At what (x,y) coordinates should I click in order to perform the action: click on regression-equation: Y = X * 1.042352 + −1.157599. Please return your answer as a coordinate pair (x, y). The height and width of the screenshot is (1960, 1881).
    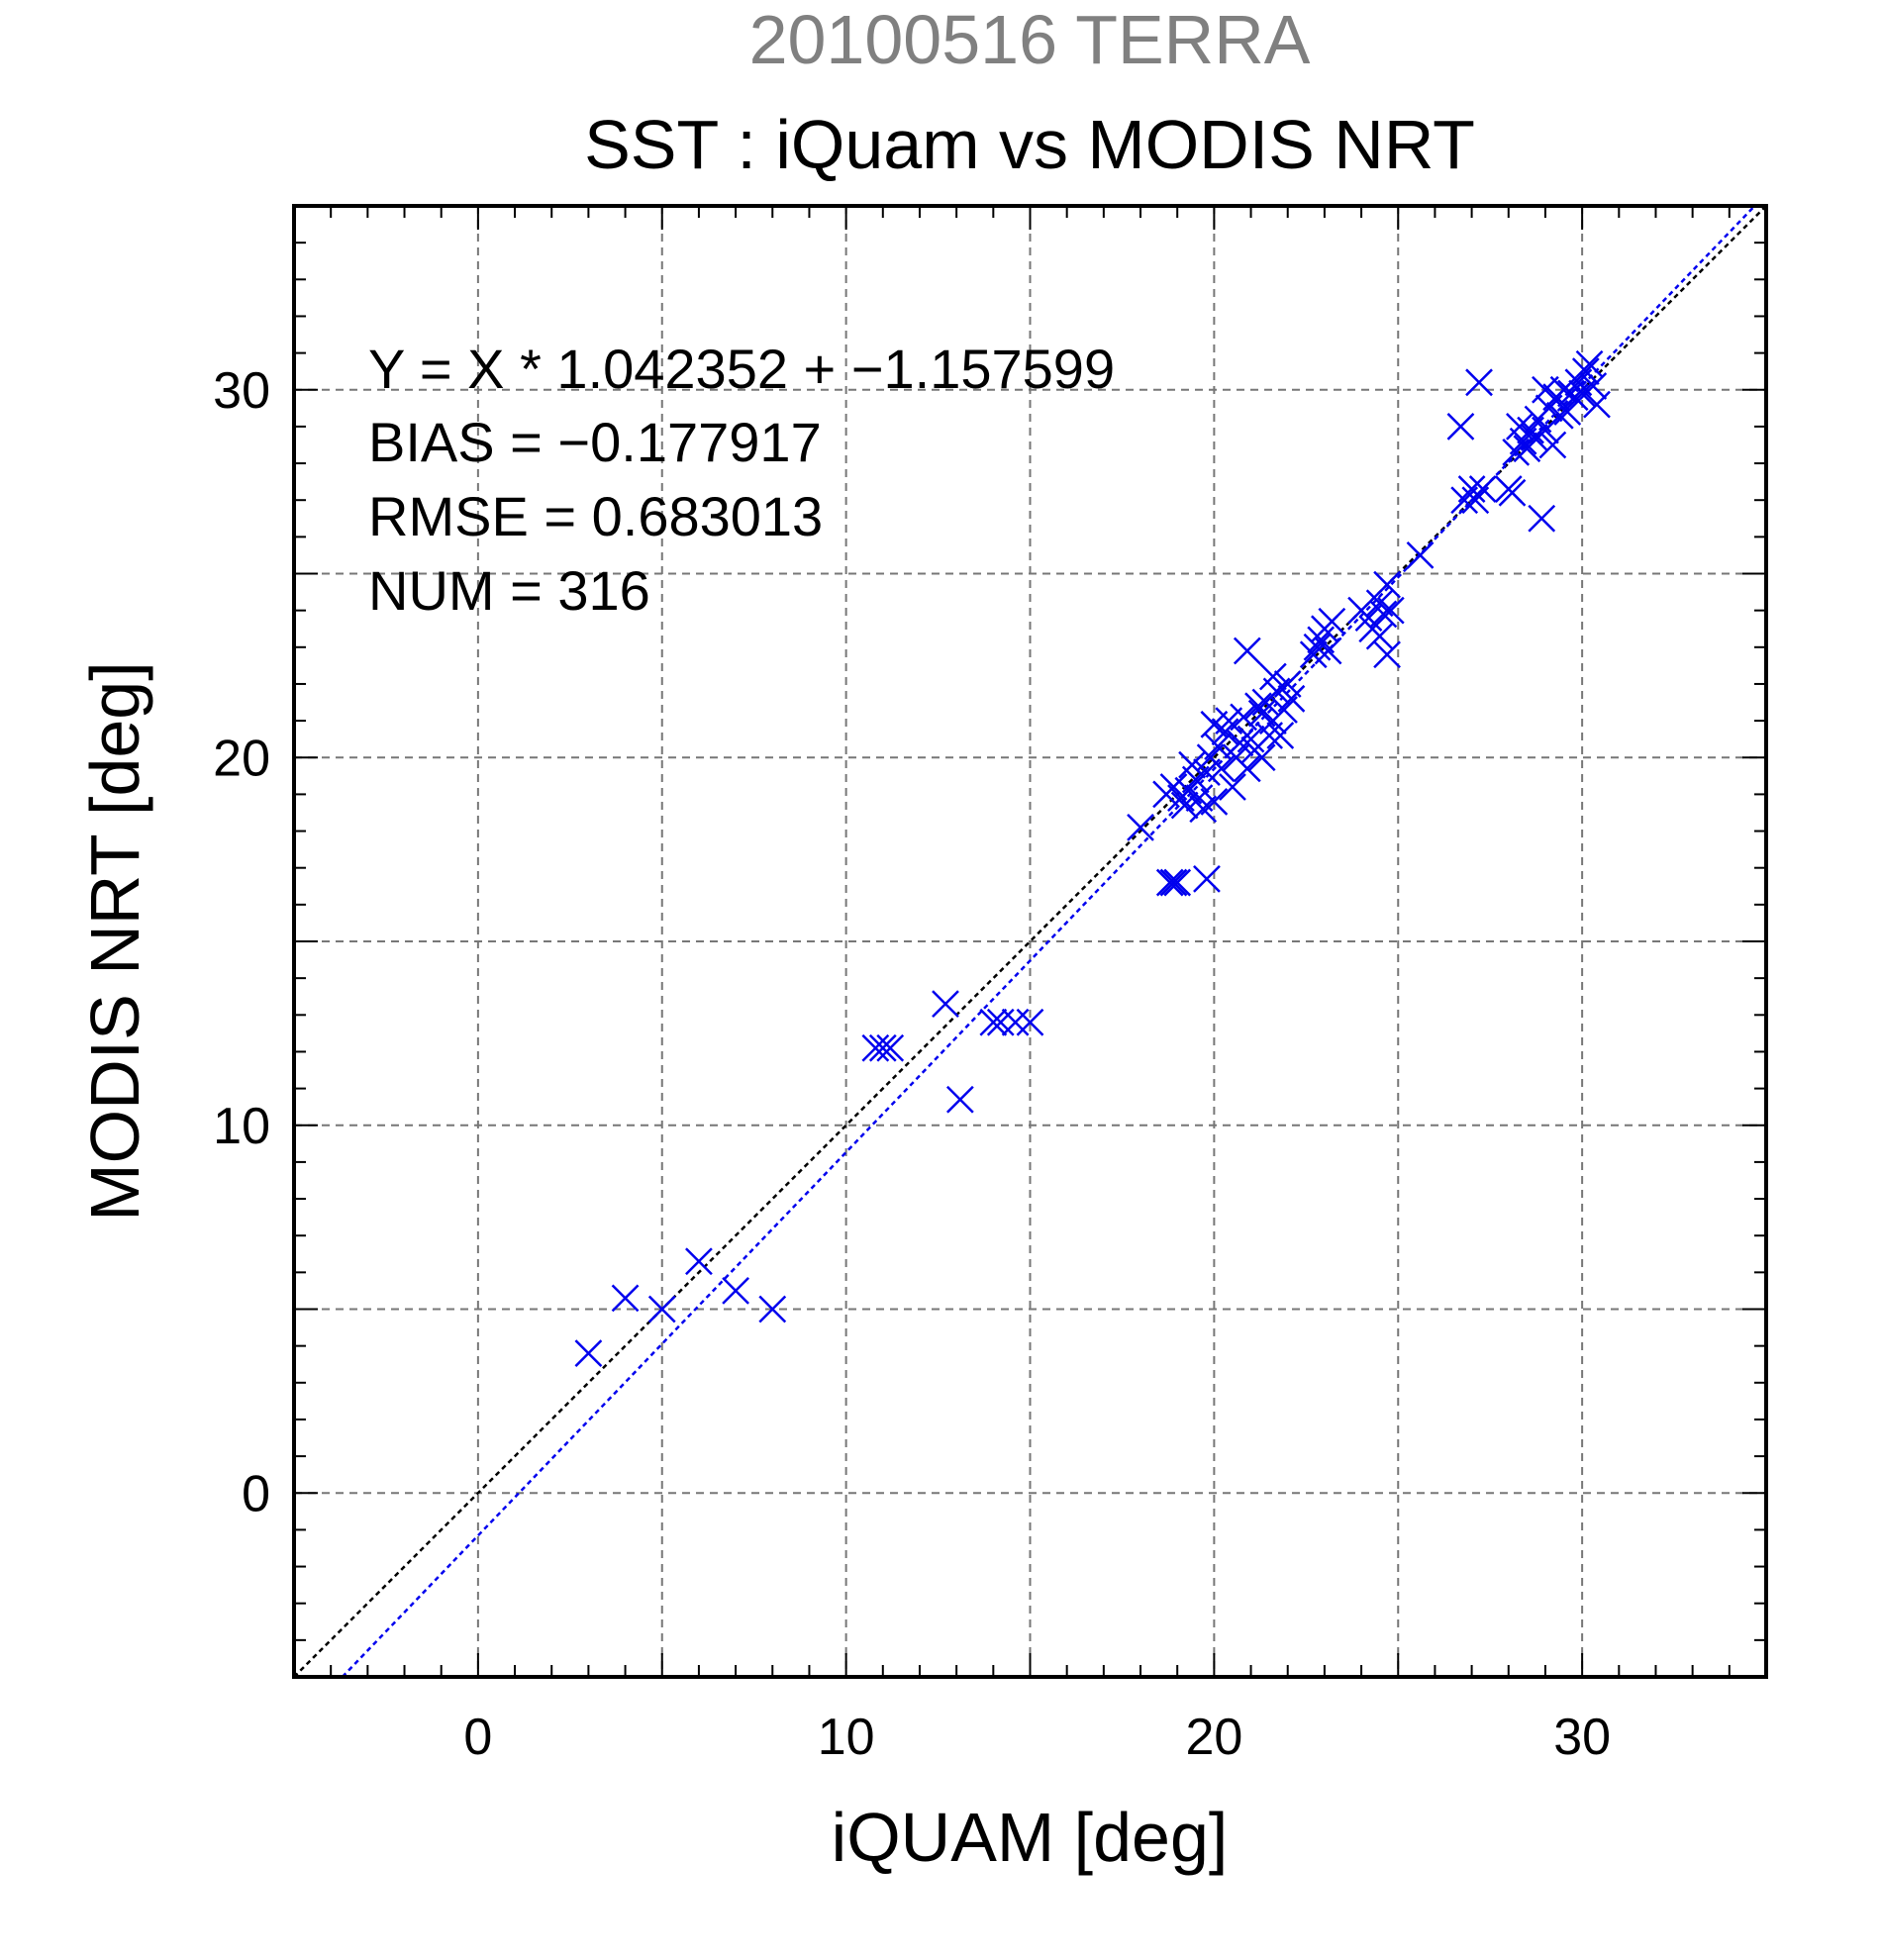
    Looking at the image, I should click on (742, 369).